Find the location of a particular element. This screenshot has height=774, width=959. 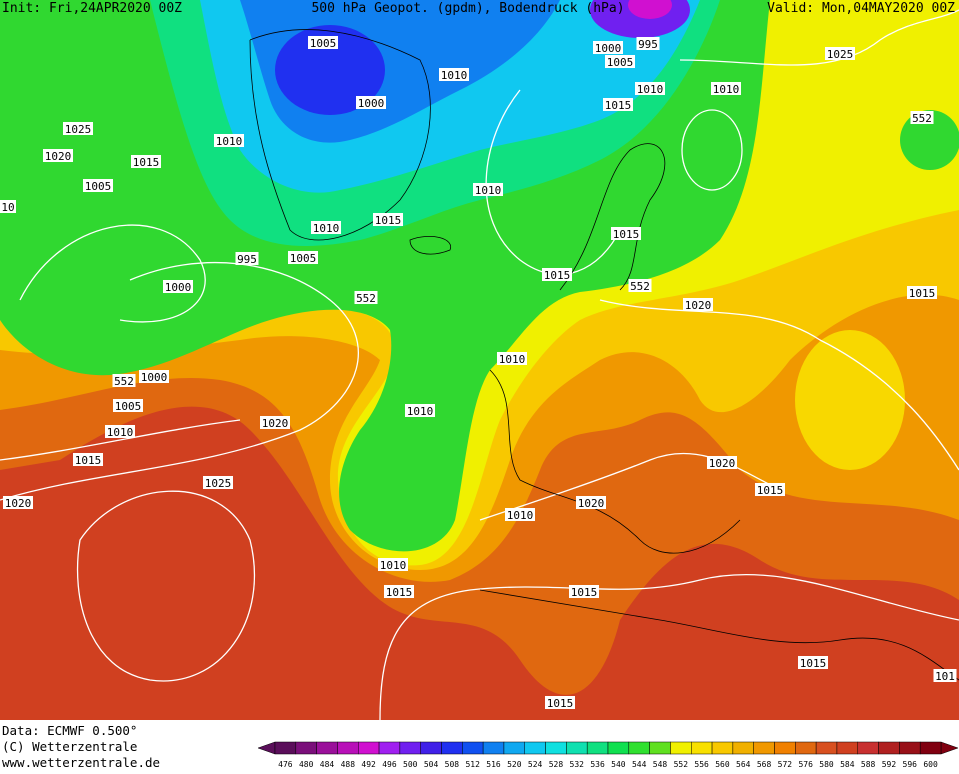

isobar-label: 10 is located at coordinates (7, 207).